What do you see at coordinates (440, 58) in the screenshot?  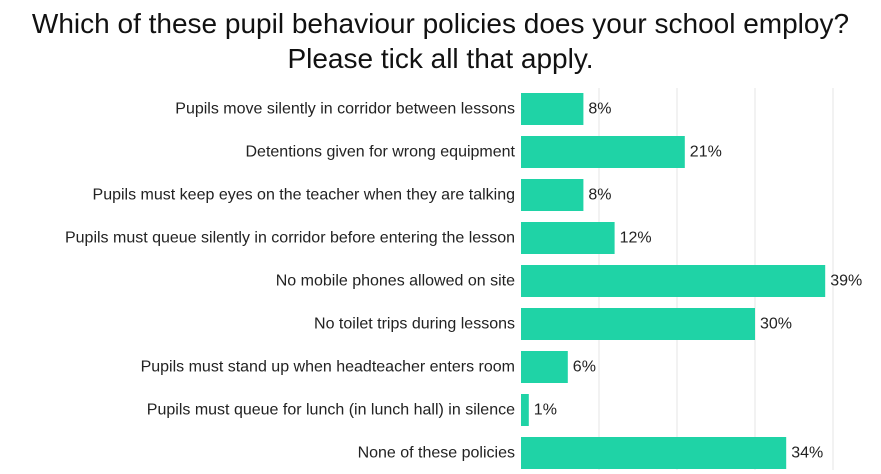 I see `title-line-2: Please tick all that apply.` at bounding box center [440, 58].